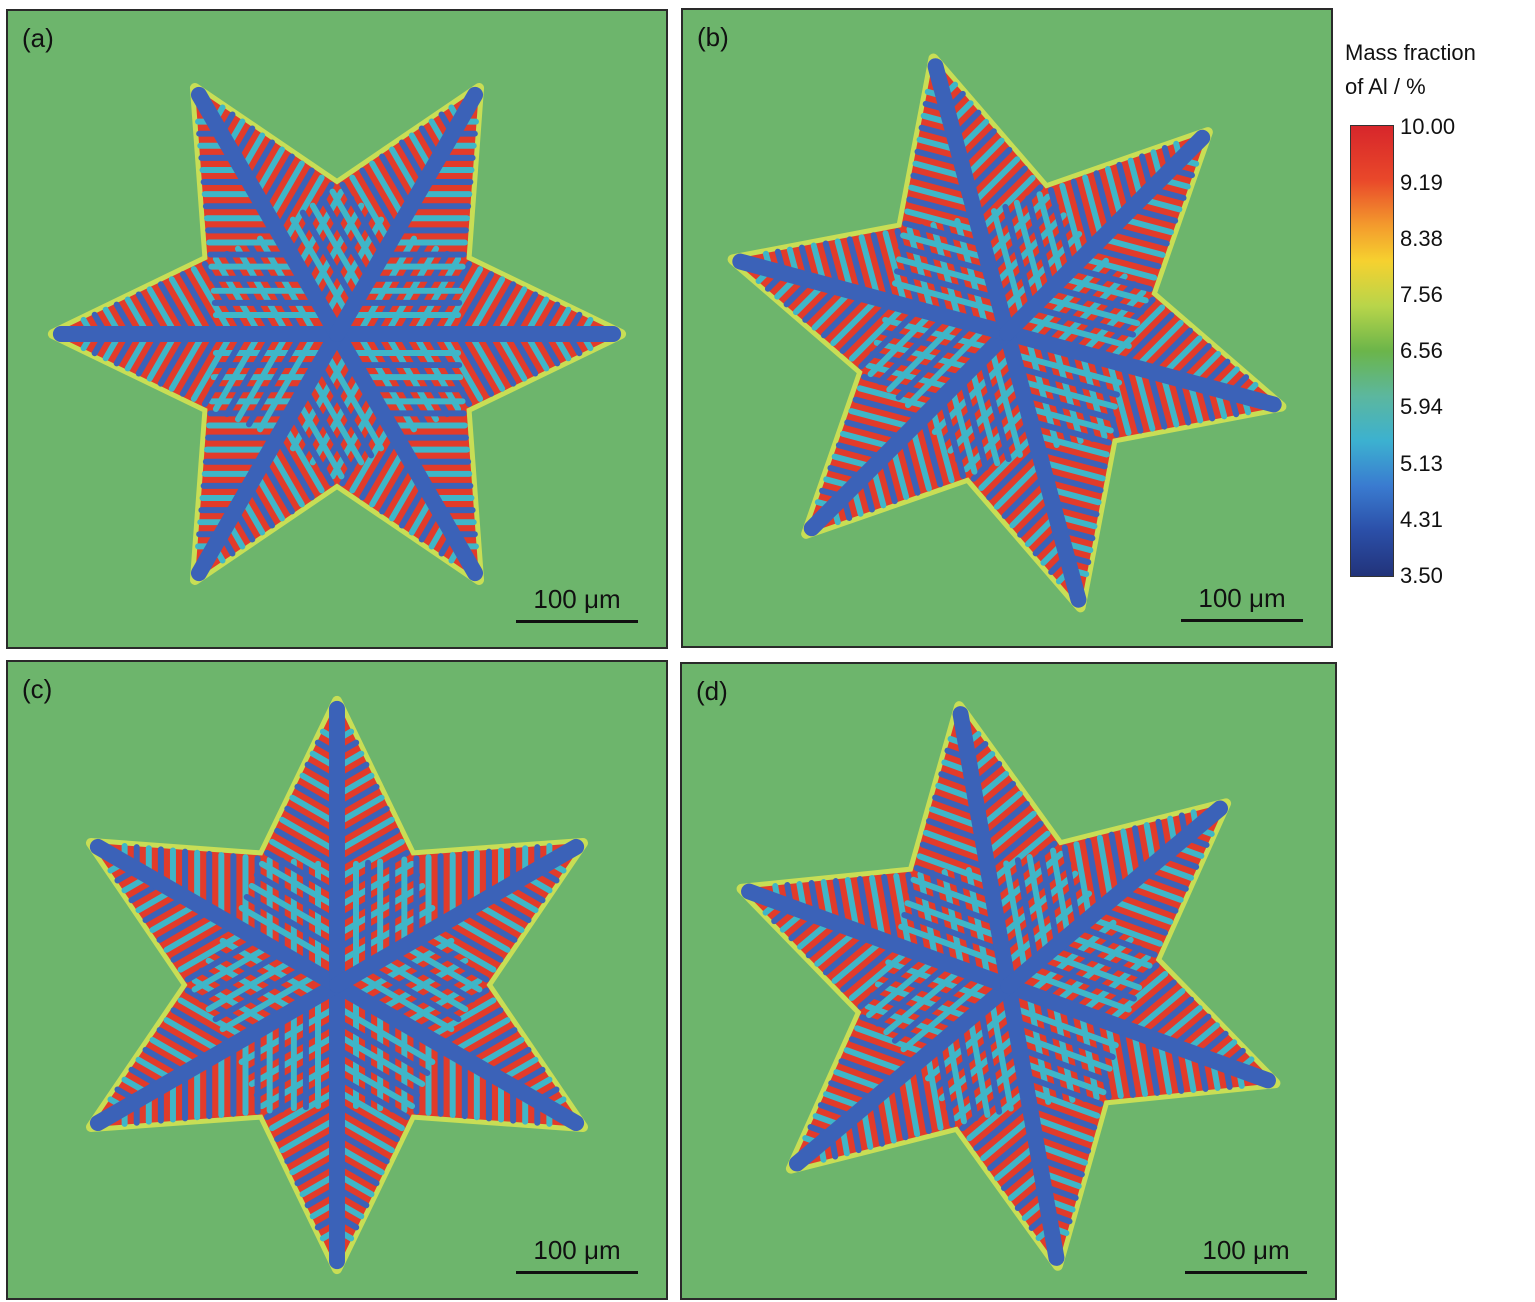 The width and height of the screenshot is (1535, 1302). Describe the element at coordinates (577, 1272) in the screenshot. I see `scale-line-c` at that location.